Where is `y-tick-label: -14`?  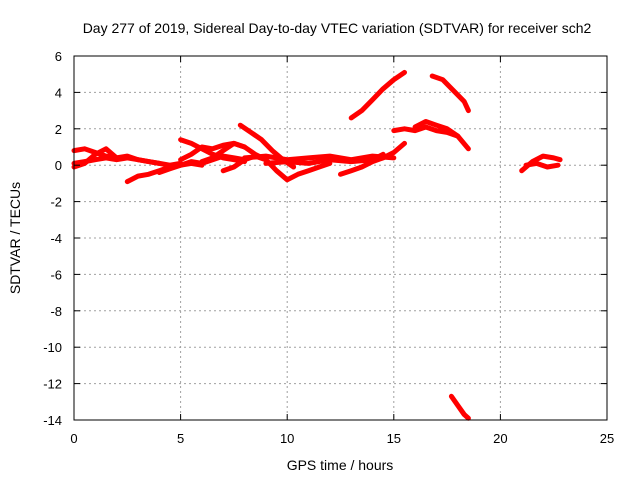
y-tick-label: -14 is located at coordinates (52, 420).